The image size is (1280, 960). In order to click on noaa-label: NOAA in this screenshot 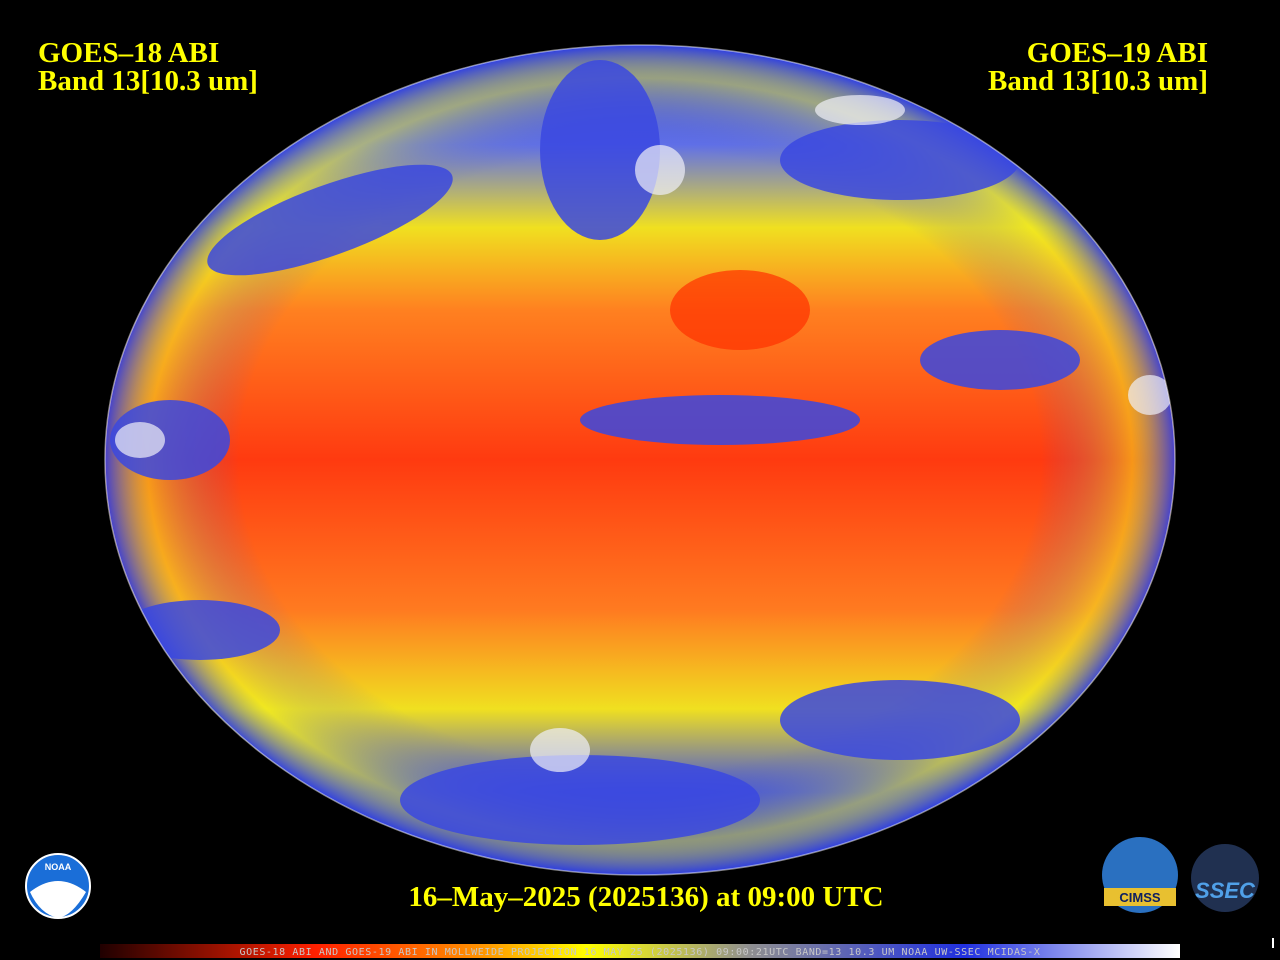, I will do `click(58, 867)`.